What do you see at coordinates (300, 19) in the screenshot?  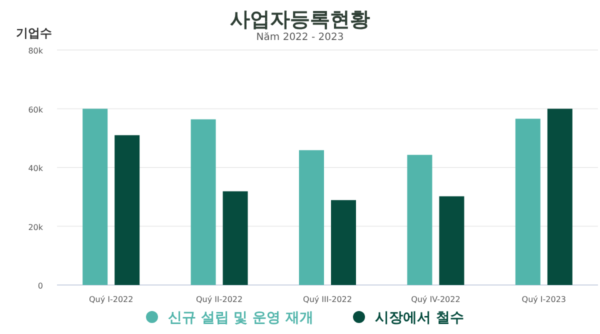 I see `chart-title: 사업자등록현황` at bounding box center [300, 19].